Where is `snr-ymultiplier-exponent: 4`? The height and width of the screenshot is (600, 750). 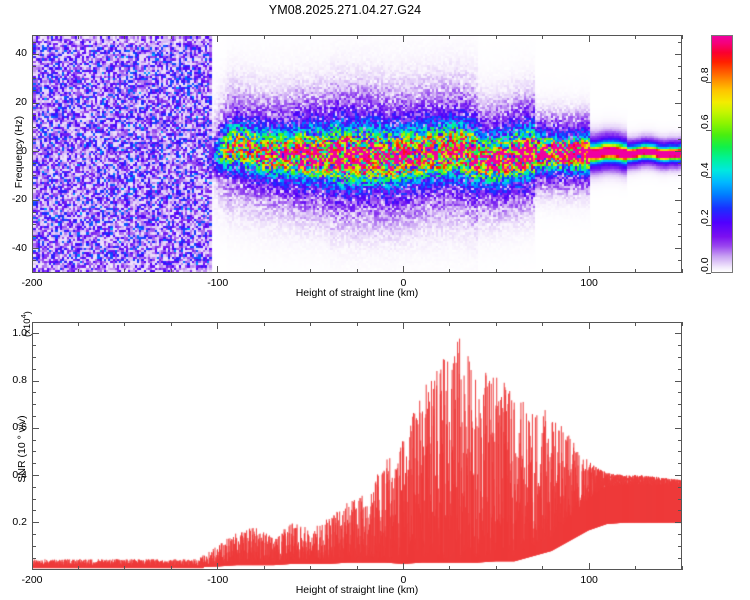 snr-ymultiplier-exponent: 4 is located at coordinates (23, 316).